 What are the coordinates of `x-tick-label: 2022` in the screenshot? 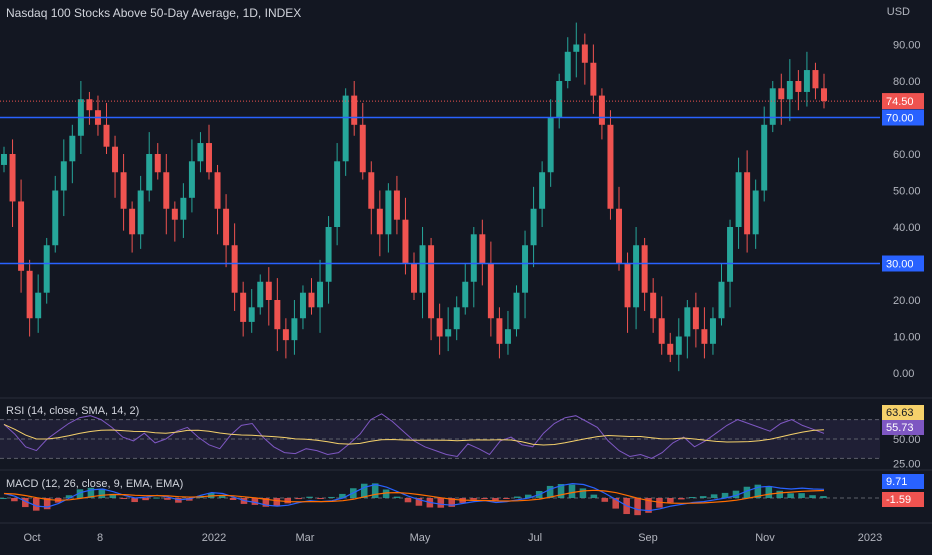 It's located at (214, 538).